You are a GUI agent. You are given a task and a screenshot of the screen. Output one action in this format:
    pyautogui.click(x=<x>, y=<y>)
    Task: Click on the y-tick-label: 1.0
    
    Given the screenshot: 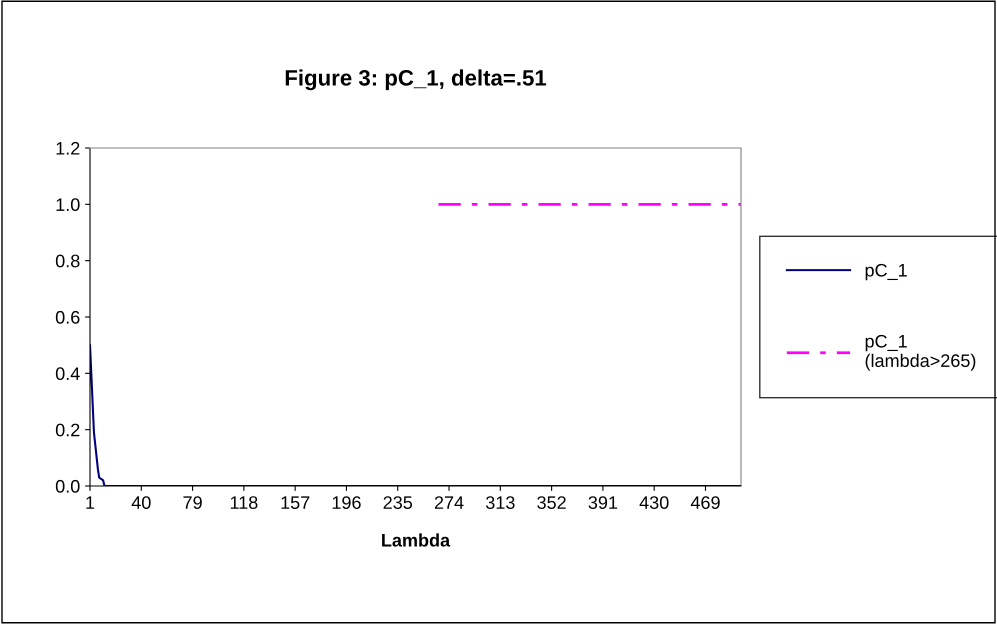 What is the action you would take?
    pyautogui.click(x=68, y=205)
    